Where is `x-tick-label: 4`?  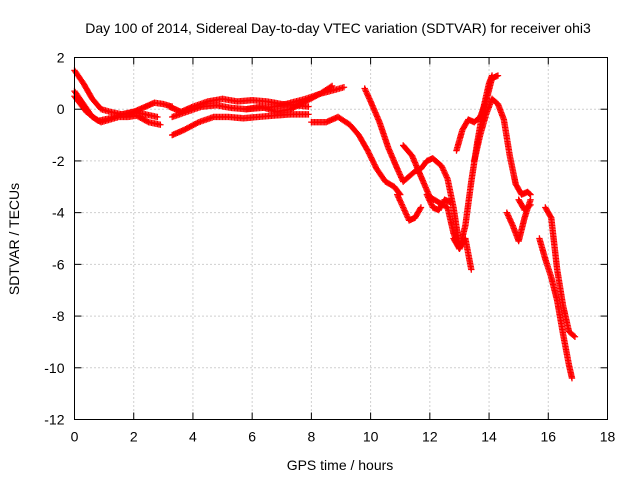 x-tick-label: 4 is located at coordinates (193, 437).